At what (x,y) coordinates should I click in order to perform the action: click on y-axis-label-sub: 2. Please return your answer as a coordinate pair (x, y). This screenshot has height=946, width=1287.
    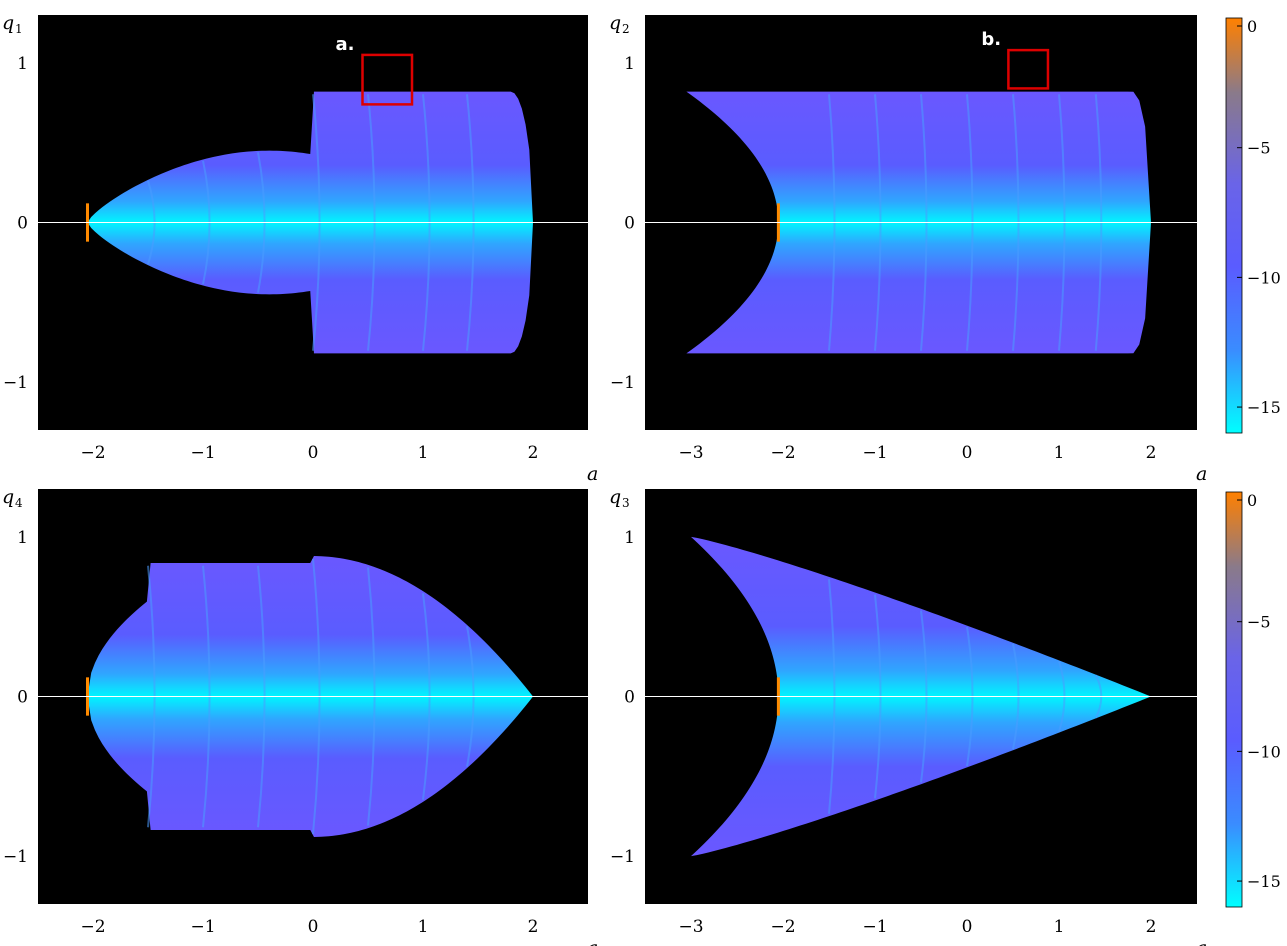
    Looking at the image, I should click on (626, 29).